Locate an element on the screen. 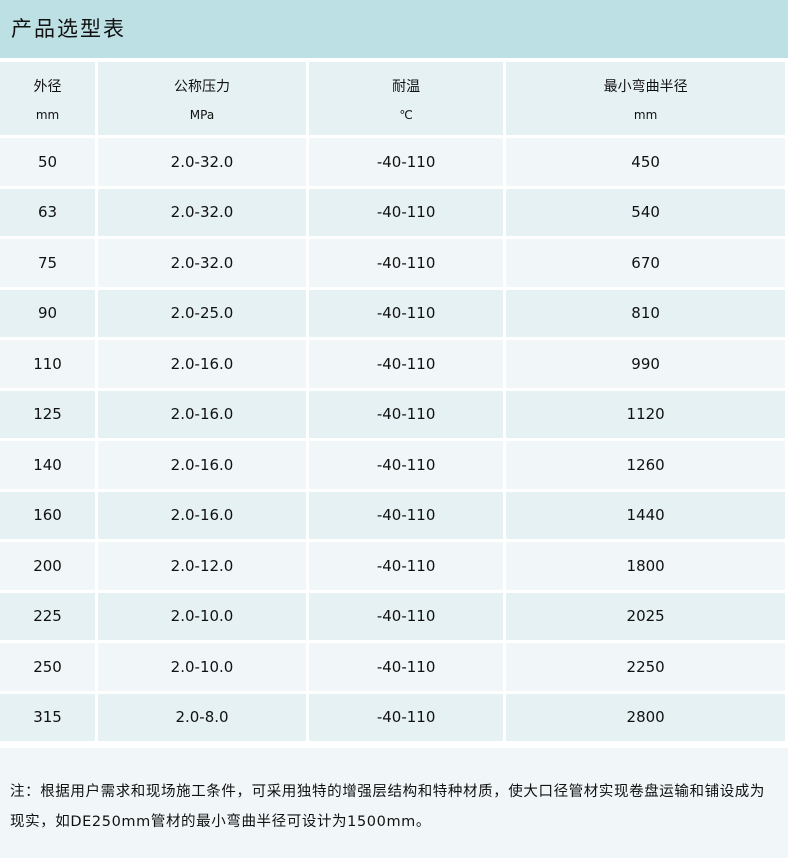 The height and width of the screenshot is (858, 788). header-row: 外径 mm 公称压力 MPa 耐温 ℃ 最小弯曲半径 mm is located at coordinates (392, 98).